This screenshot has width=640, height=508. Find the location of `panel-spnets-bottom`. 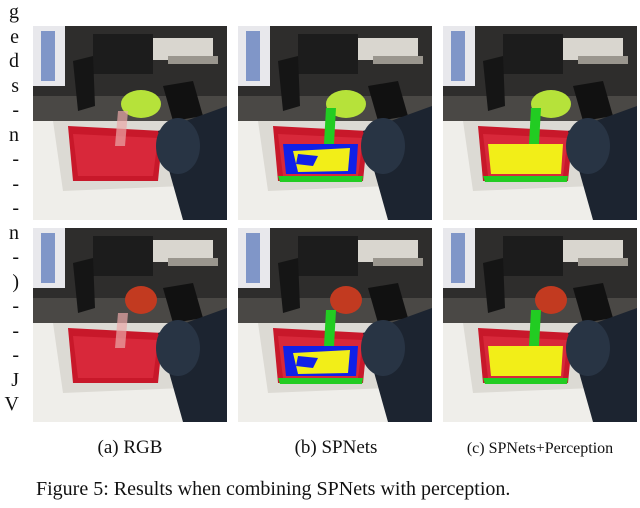

panel-spnets-bottom is located at coordinates (335, 325).